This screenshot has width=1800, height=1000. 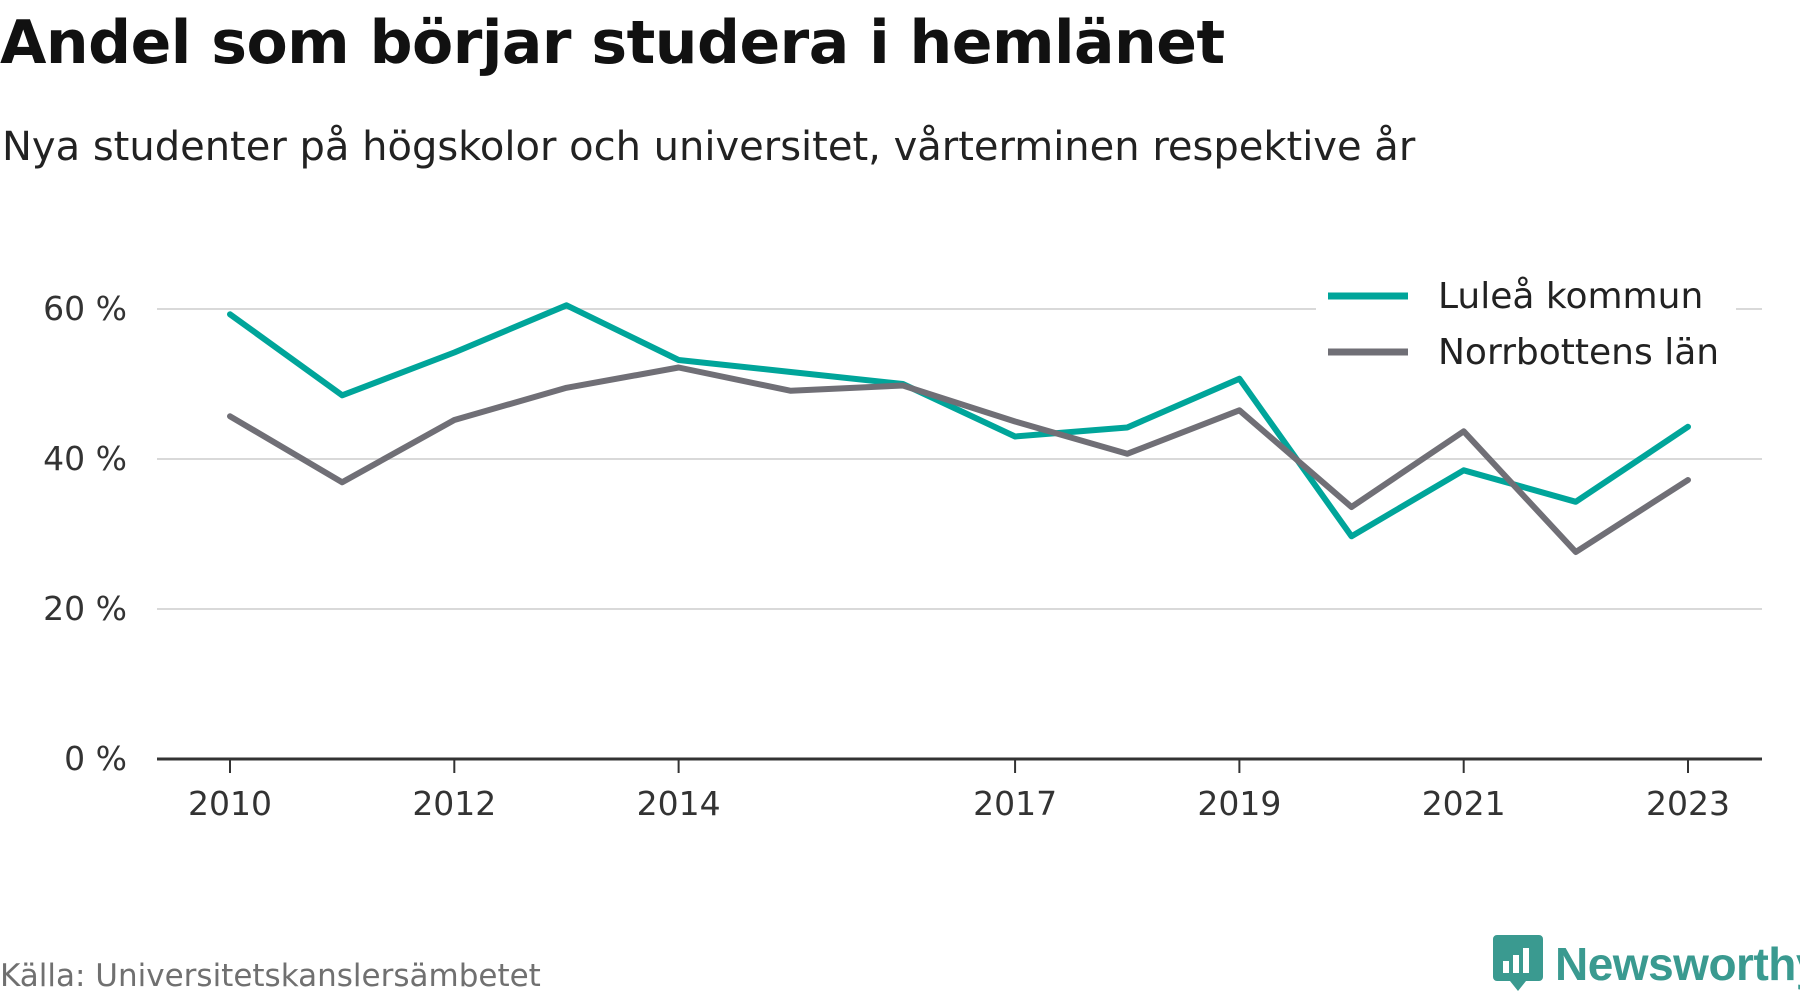 I want to click on y-tick-label: 40 %, so click(x=85, y=458).